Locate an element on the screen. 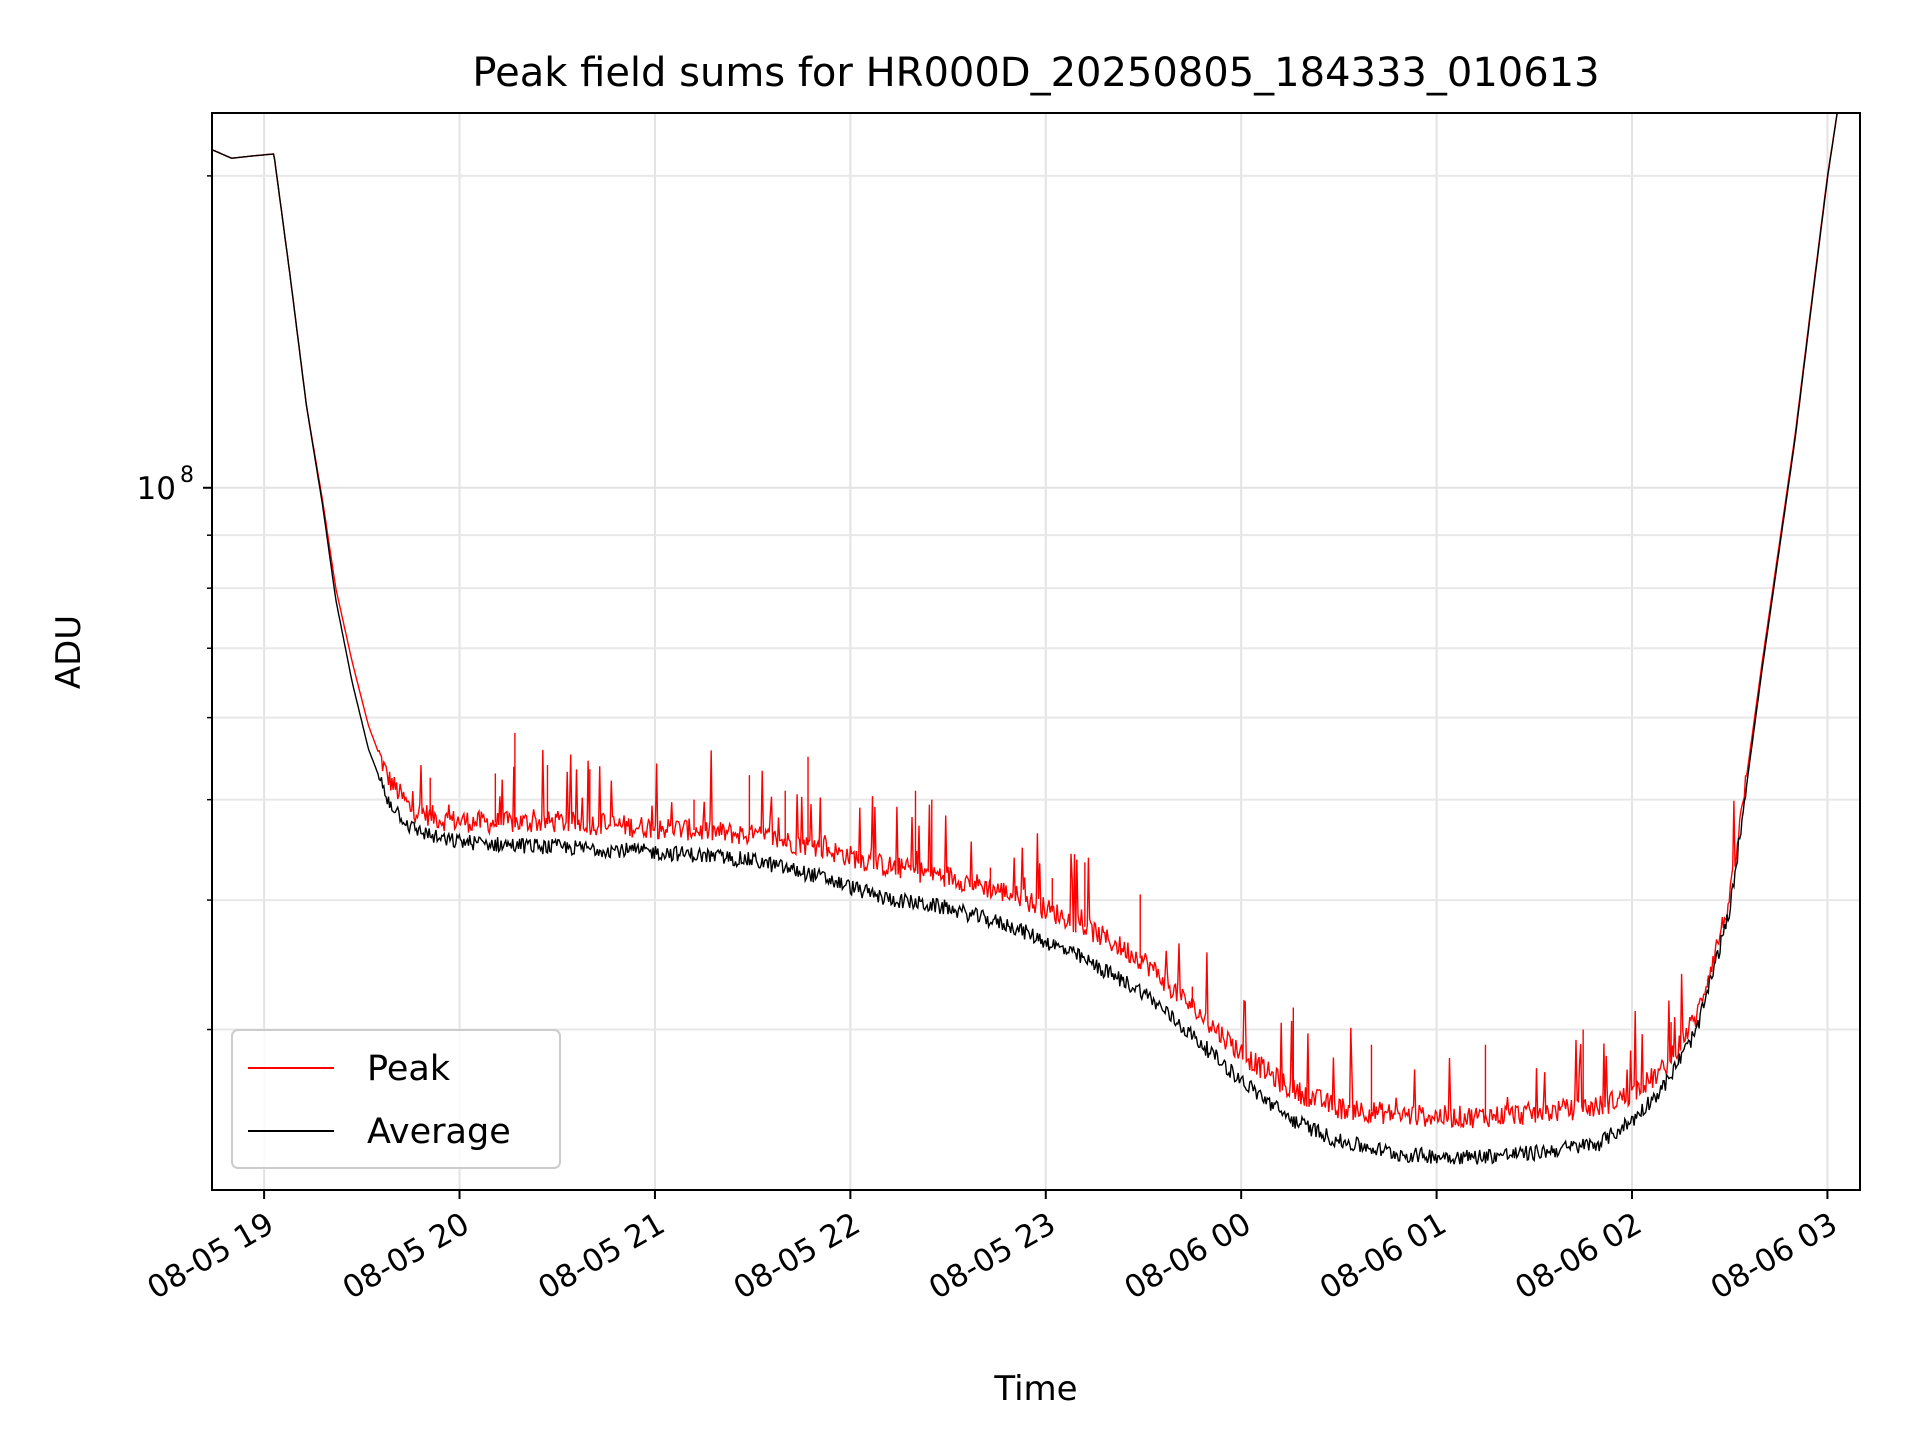  x-axis-label: Time is located at coordinates (1035, 1389).